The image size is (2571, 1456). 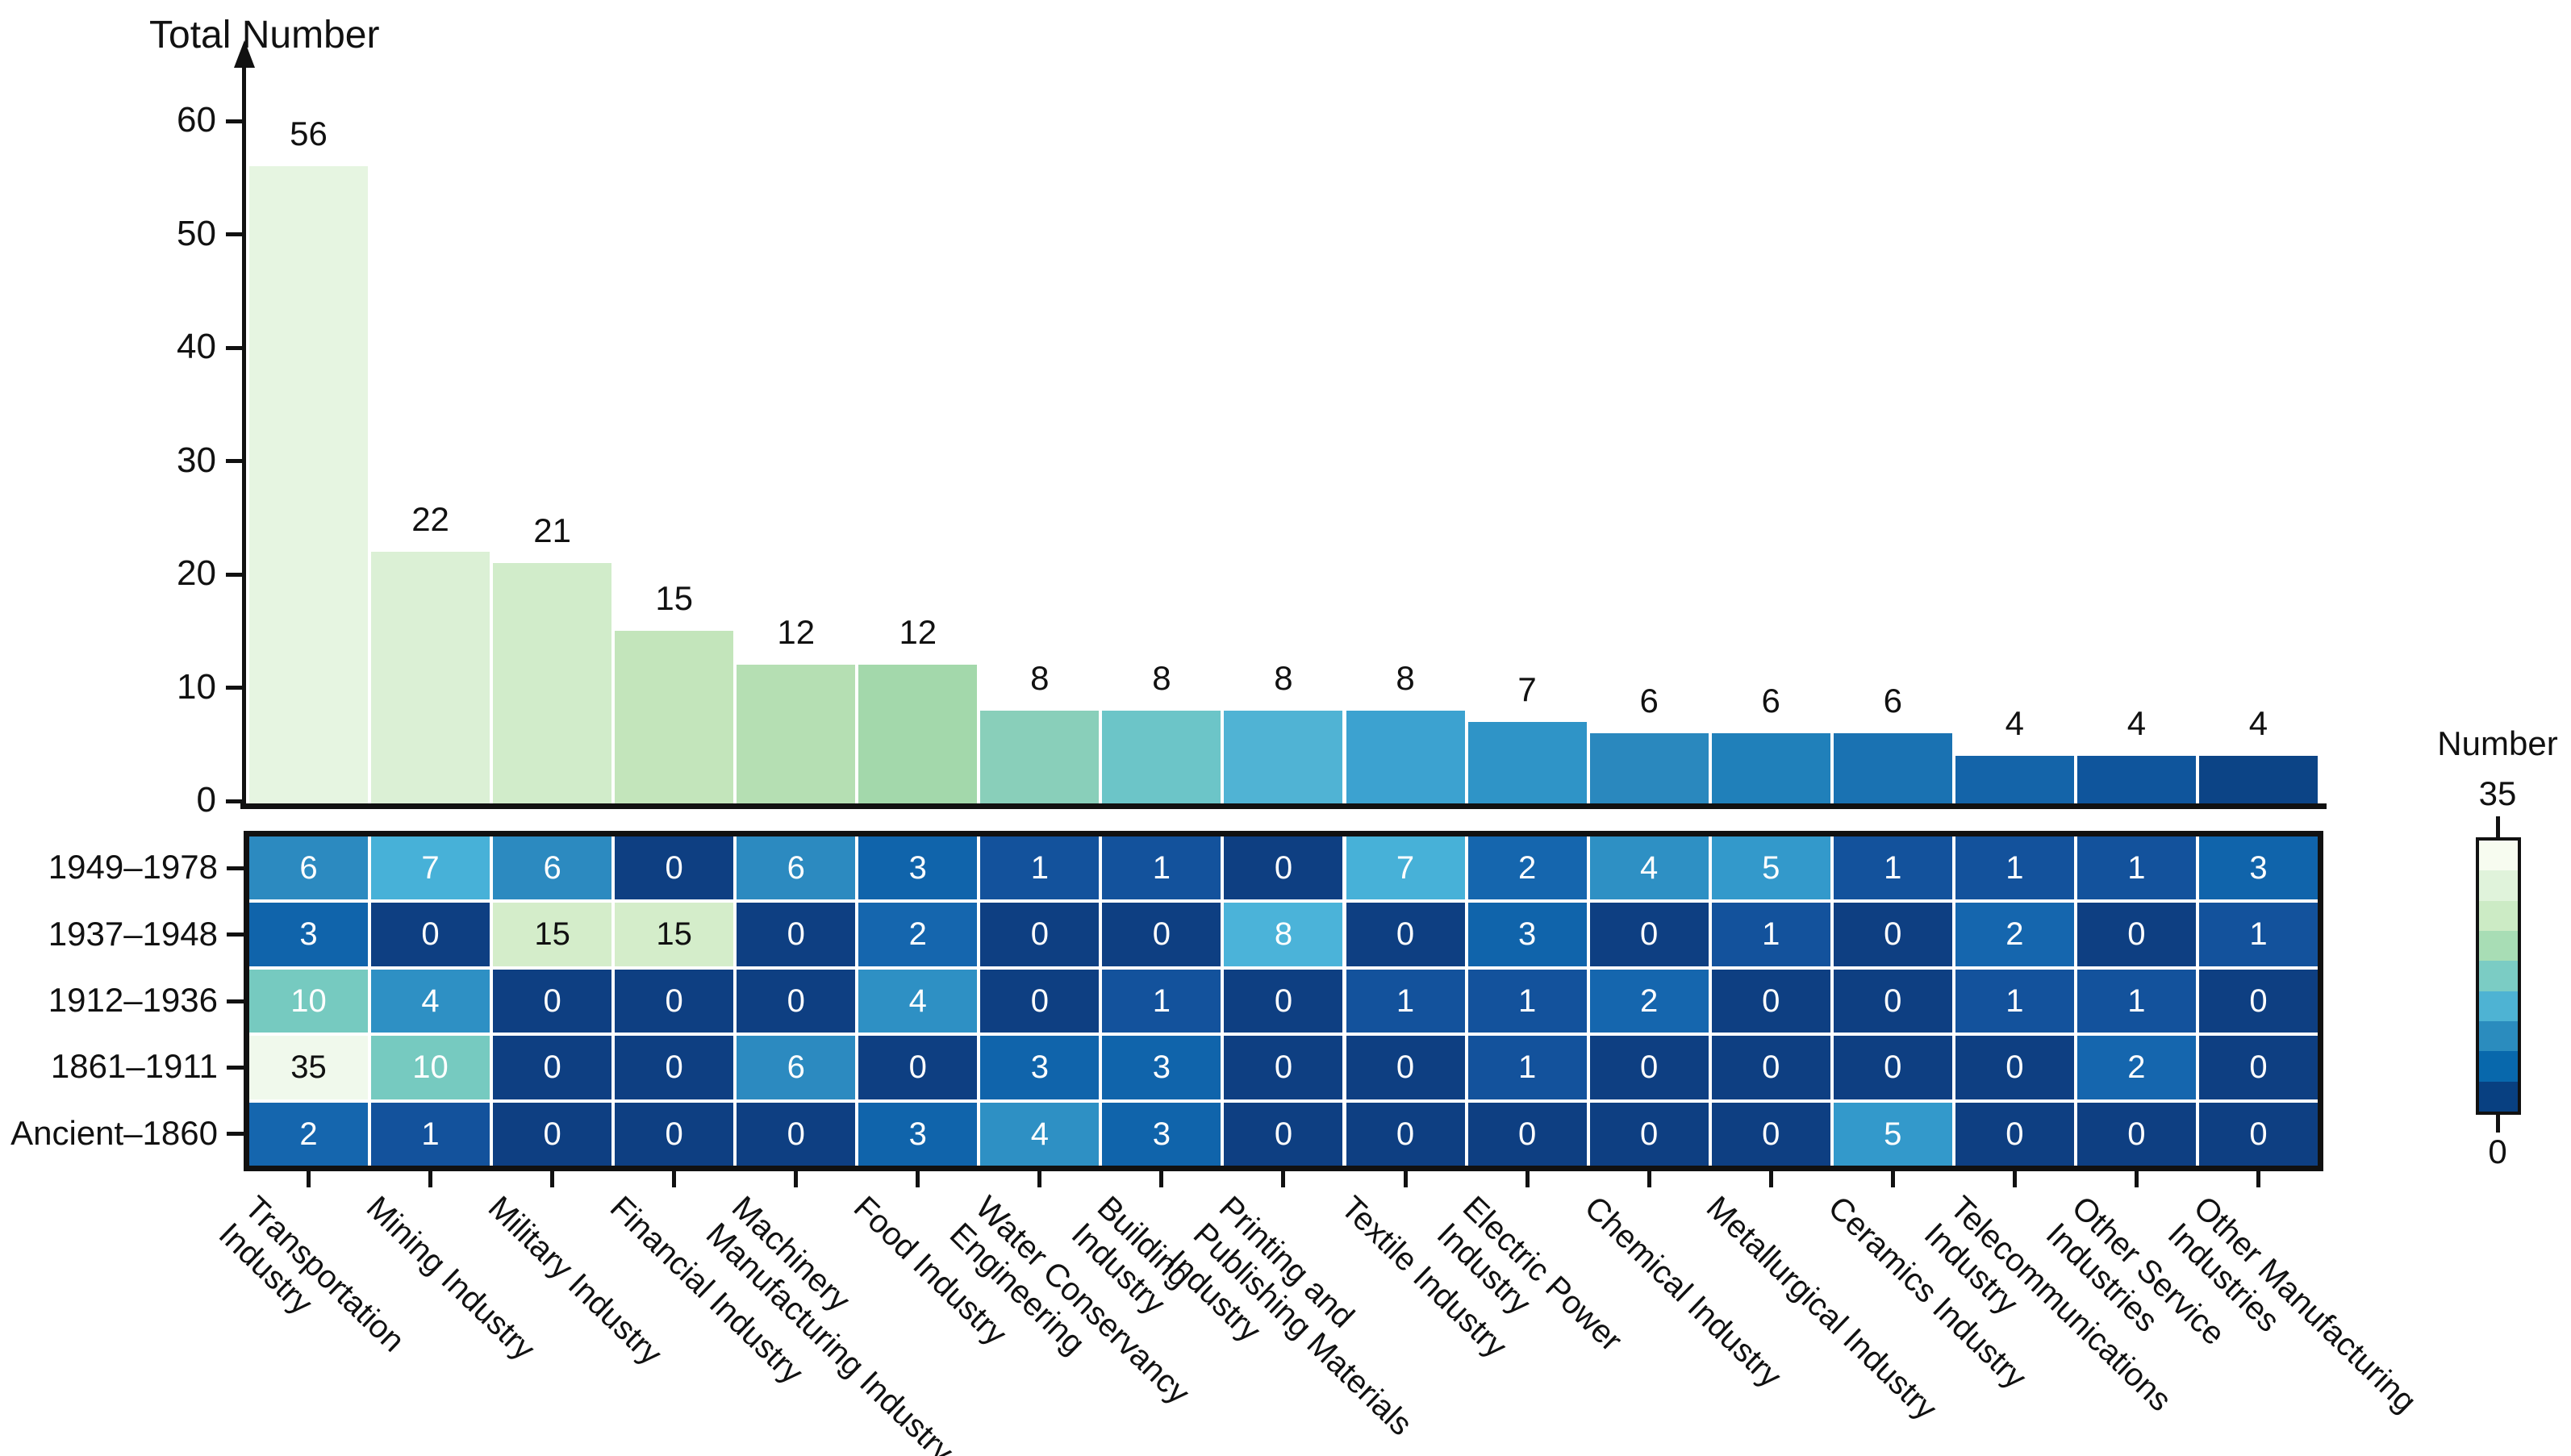 What do you see at coordinates (308, 1001) in the screenshot?
I see `heatmap-cell: 10` at bounding box center [308, 1001].